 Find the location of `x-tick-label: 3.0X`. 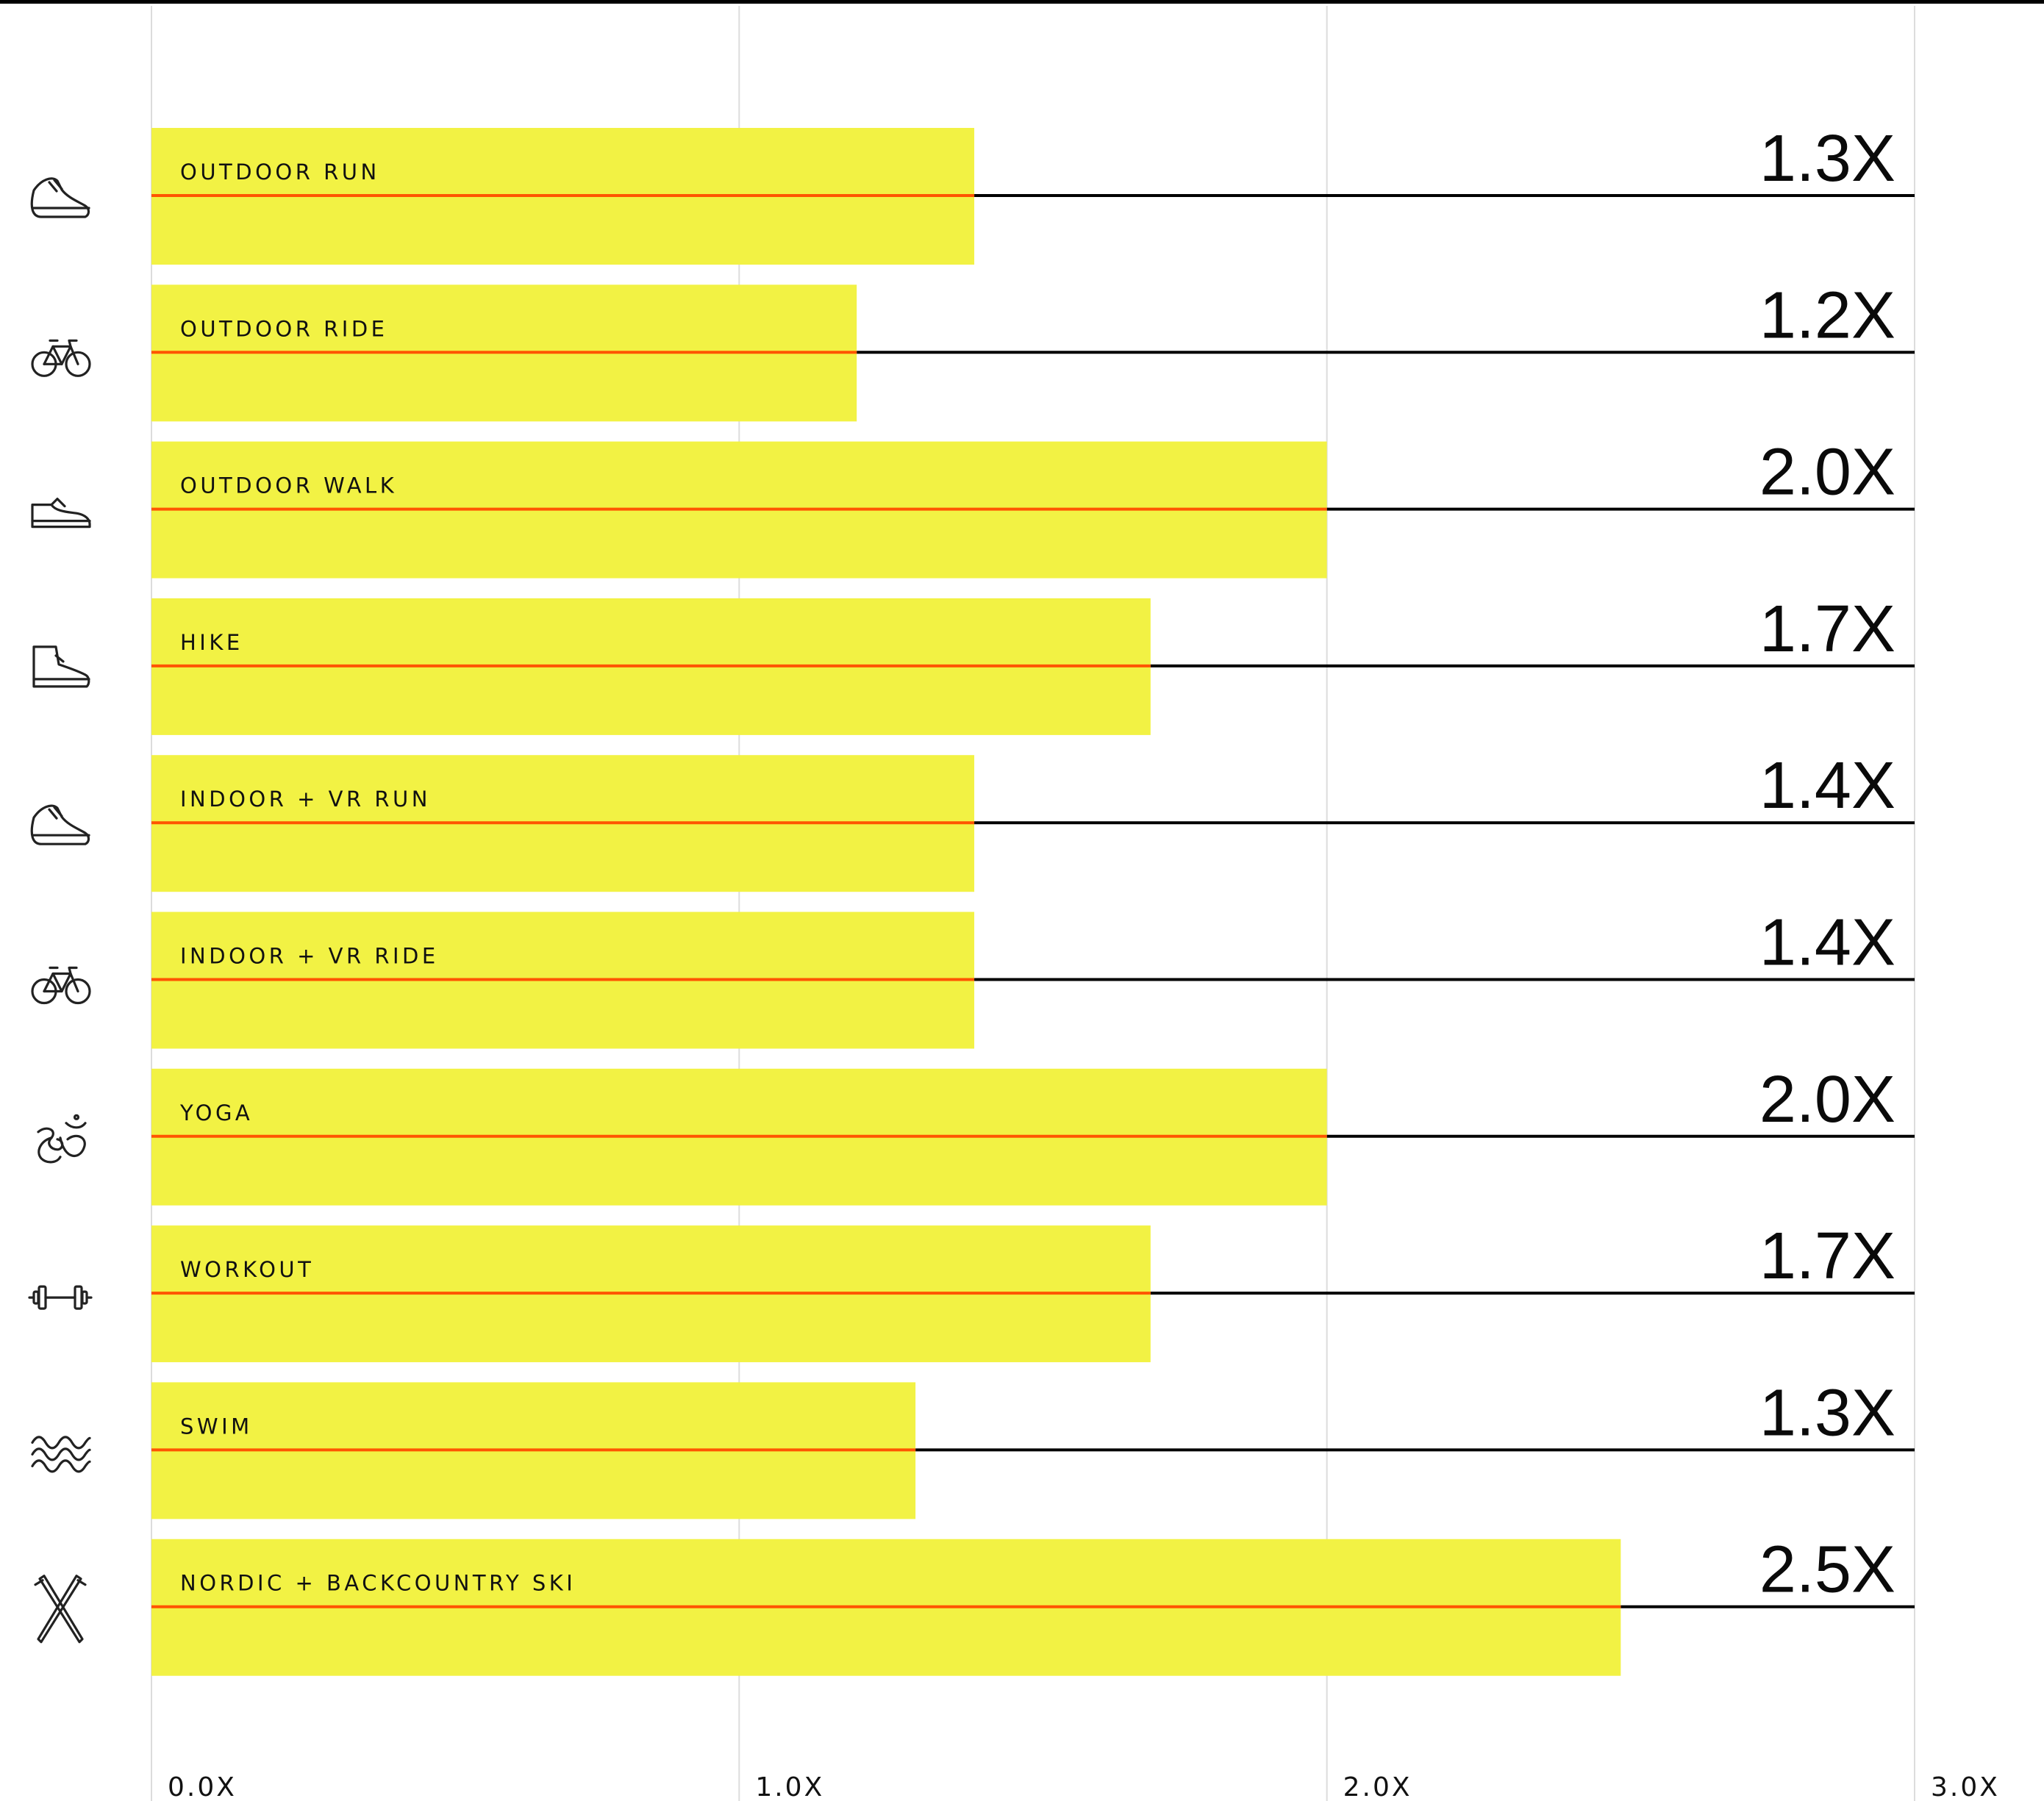

x-tick-label: 3.0X is located at coordinates (1965, 1786).